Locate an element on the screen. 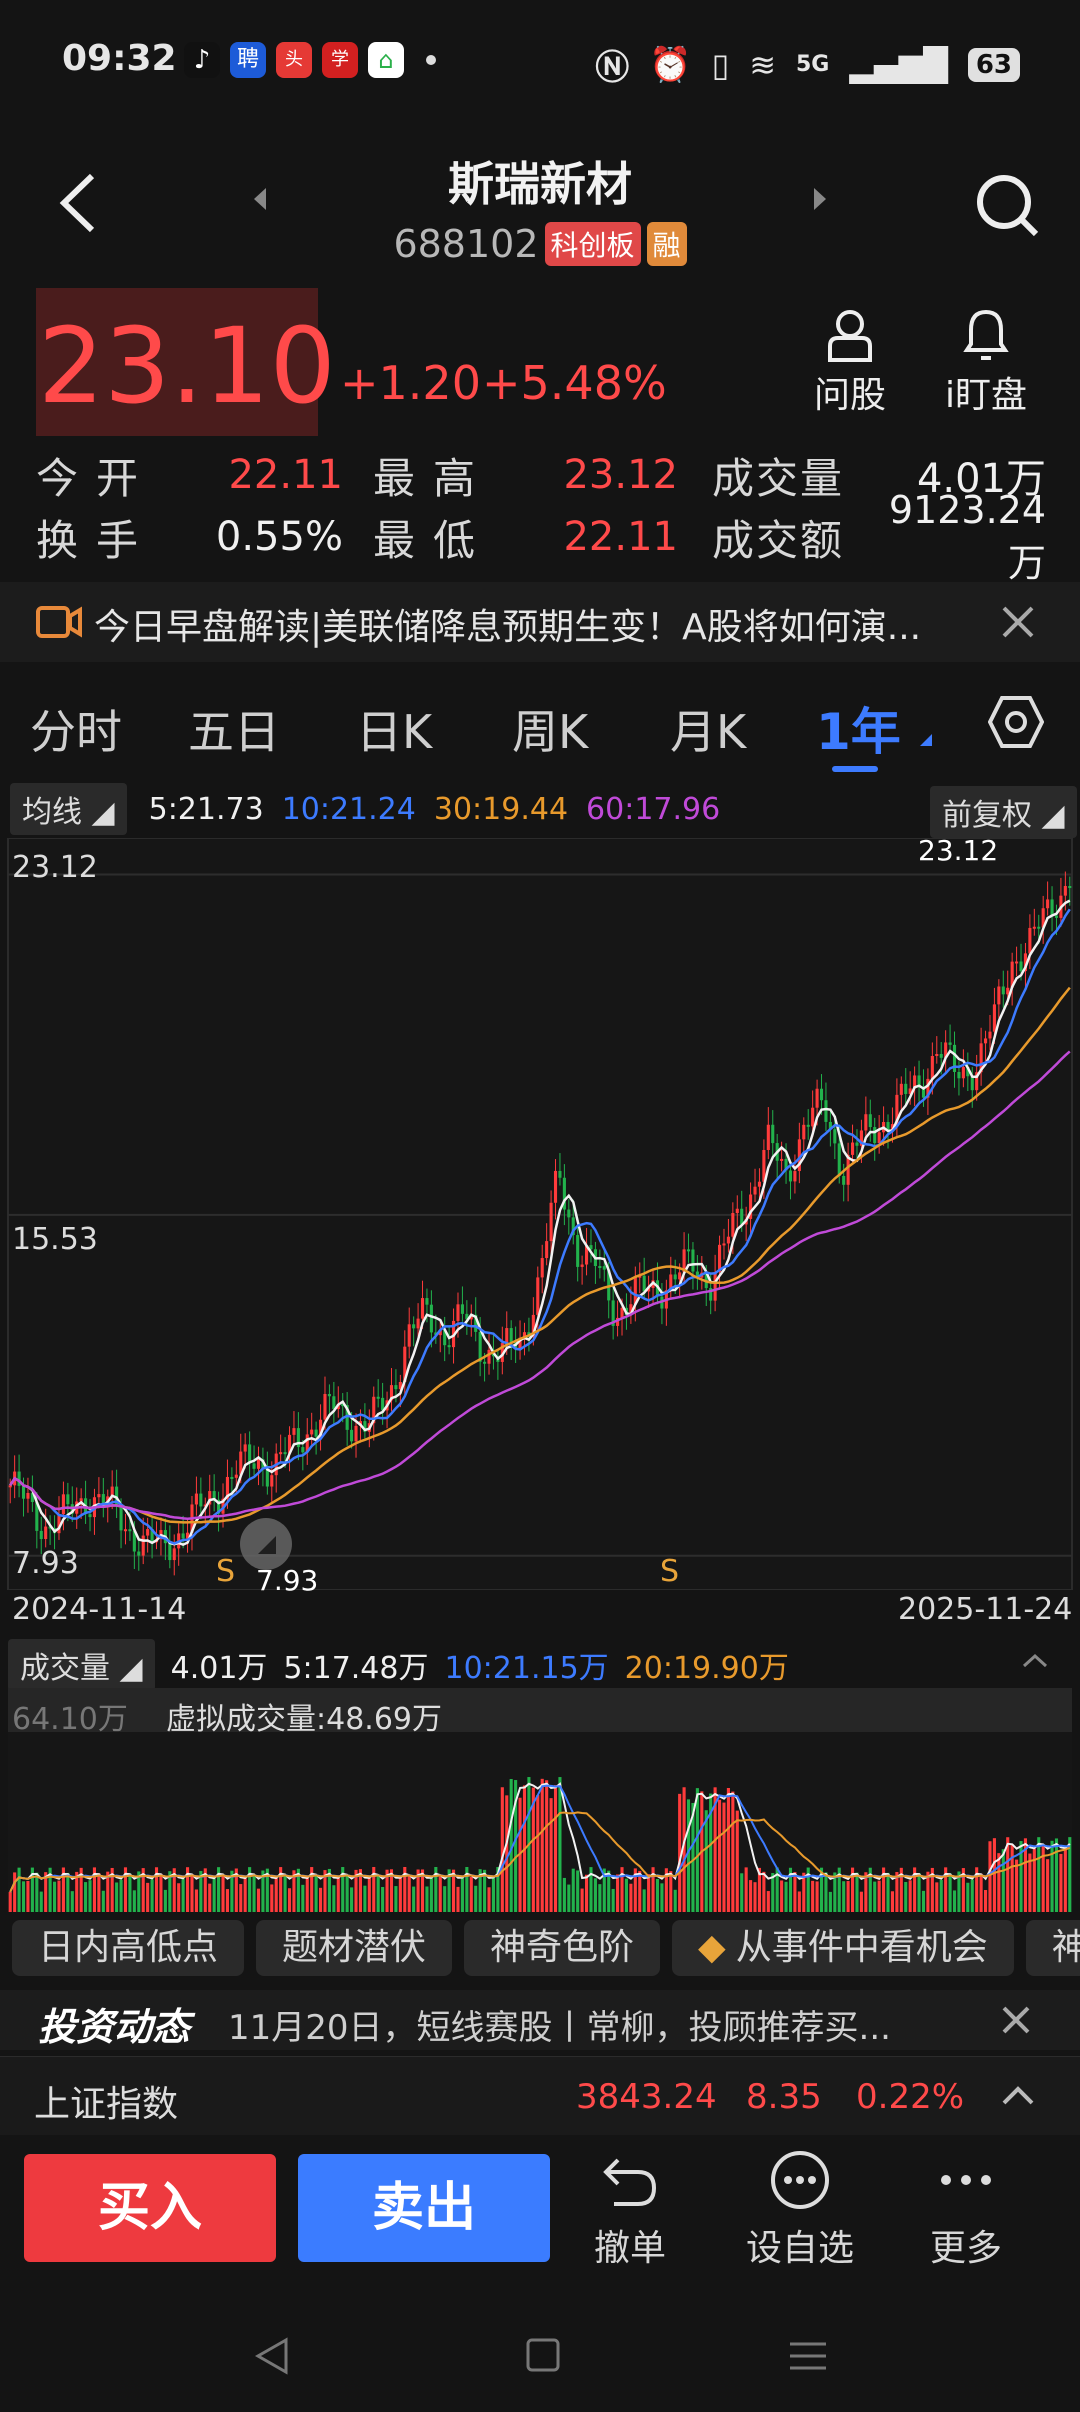 The image size is (1080, 2412). add-watchlist-button: 设自选 is located at coordinates (800, 2210).